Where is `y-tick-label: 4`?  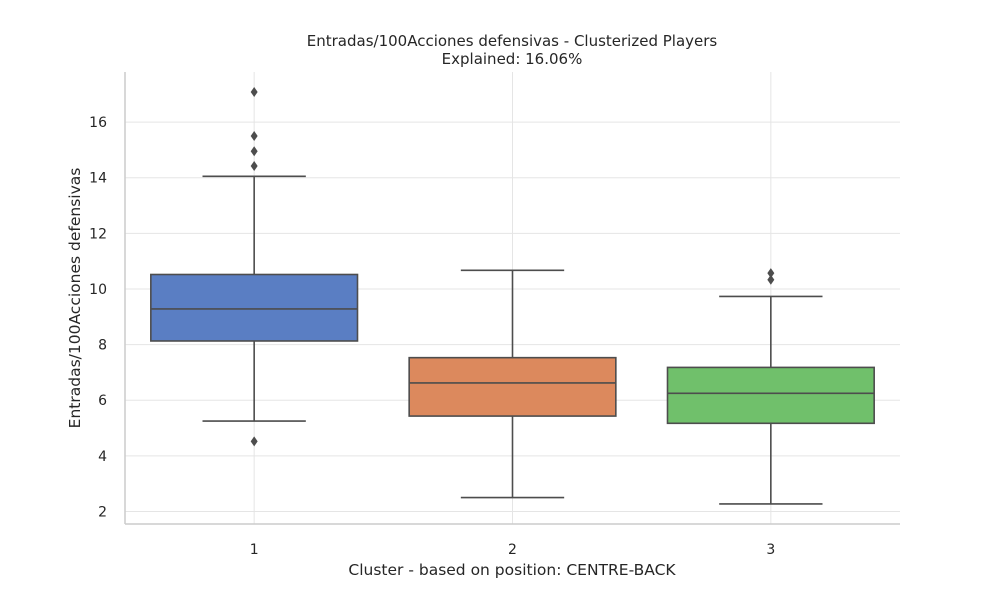
y-tick-label: 4 is located at coordinates (102, 457).